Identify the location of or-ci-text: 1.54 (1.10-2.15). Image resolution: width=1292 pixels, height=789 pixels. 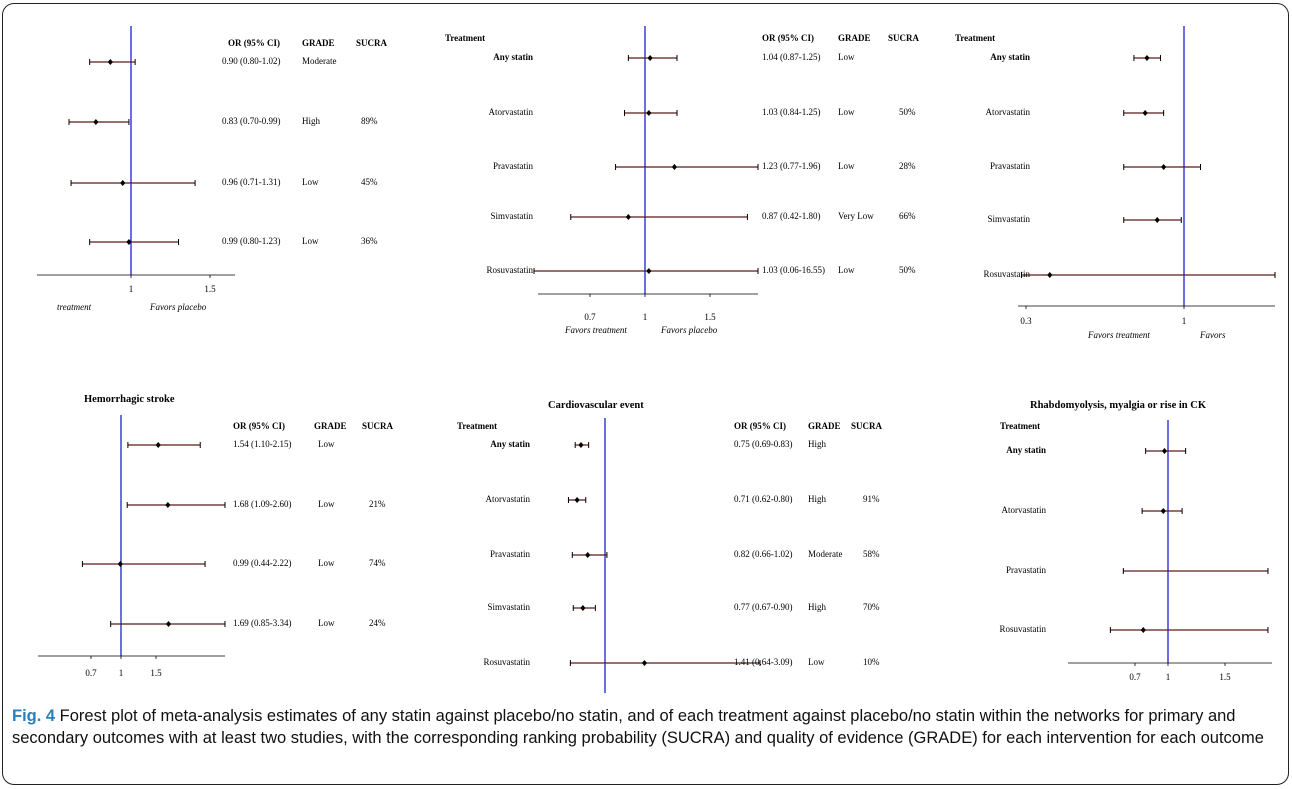
(262, 444).